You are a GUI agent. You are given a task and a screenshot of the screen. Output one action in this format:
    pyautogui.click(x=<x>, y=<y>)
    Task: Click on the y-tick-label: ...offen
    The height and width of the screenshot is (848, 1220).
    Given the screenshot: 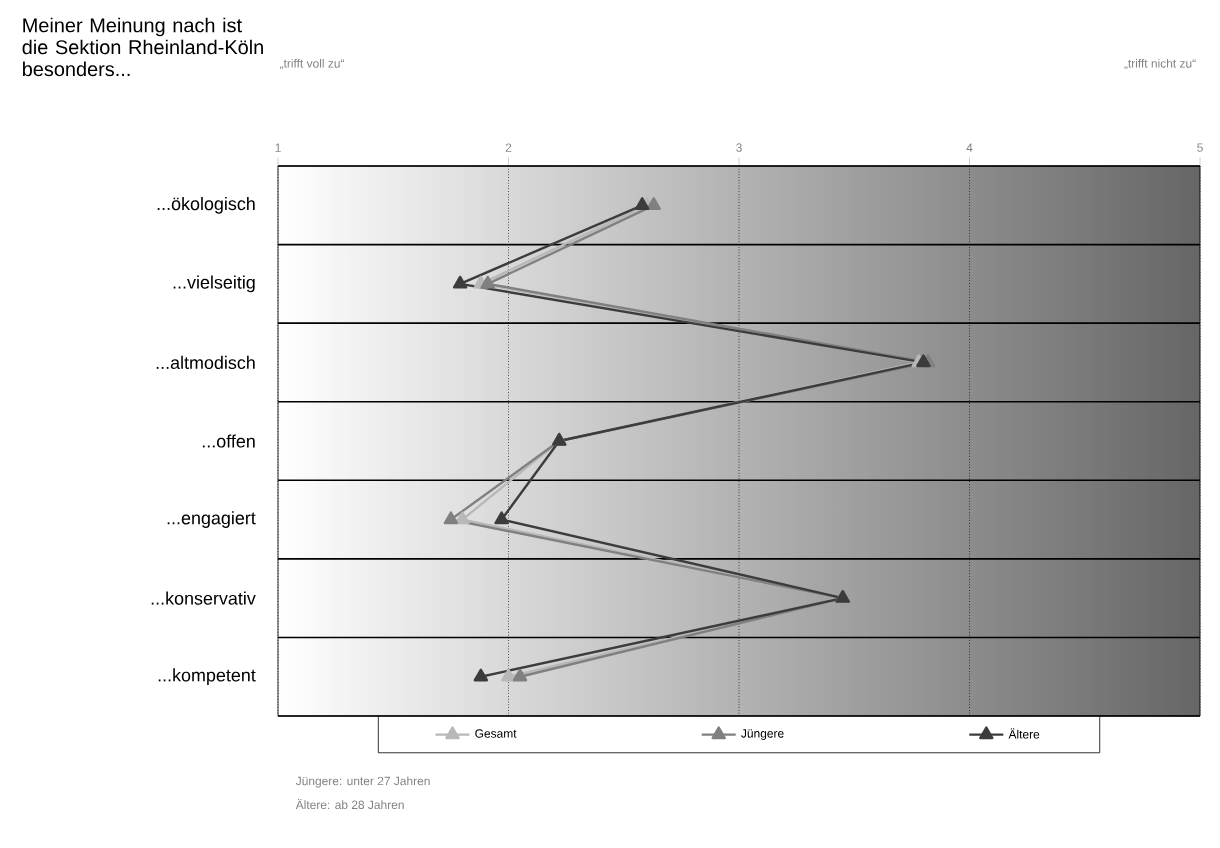 What is the action you would take?
    pyautogui.click(x=228, y=441)
    